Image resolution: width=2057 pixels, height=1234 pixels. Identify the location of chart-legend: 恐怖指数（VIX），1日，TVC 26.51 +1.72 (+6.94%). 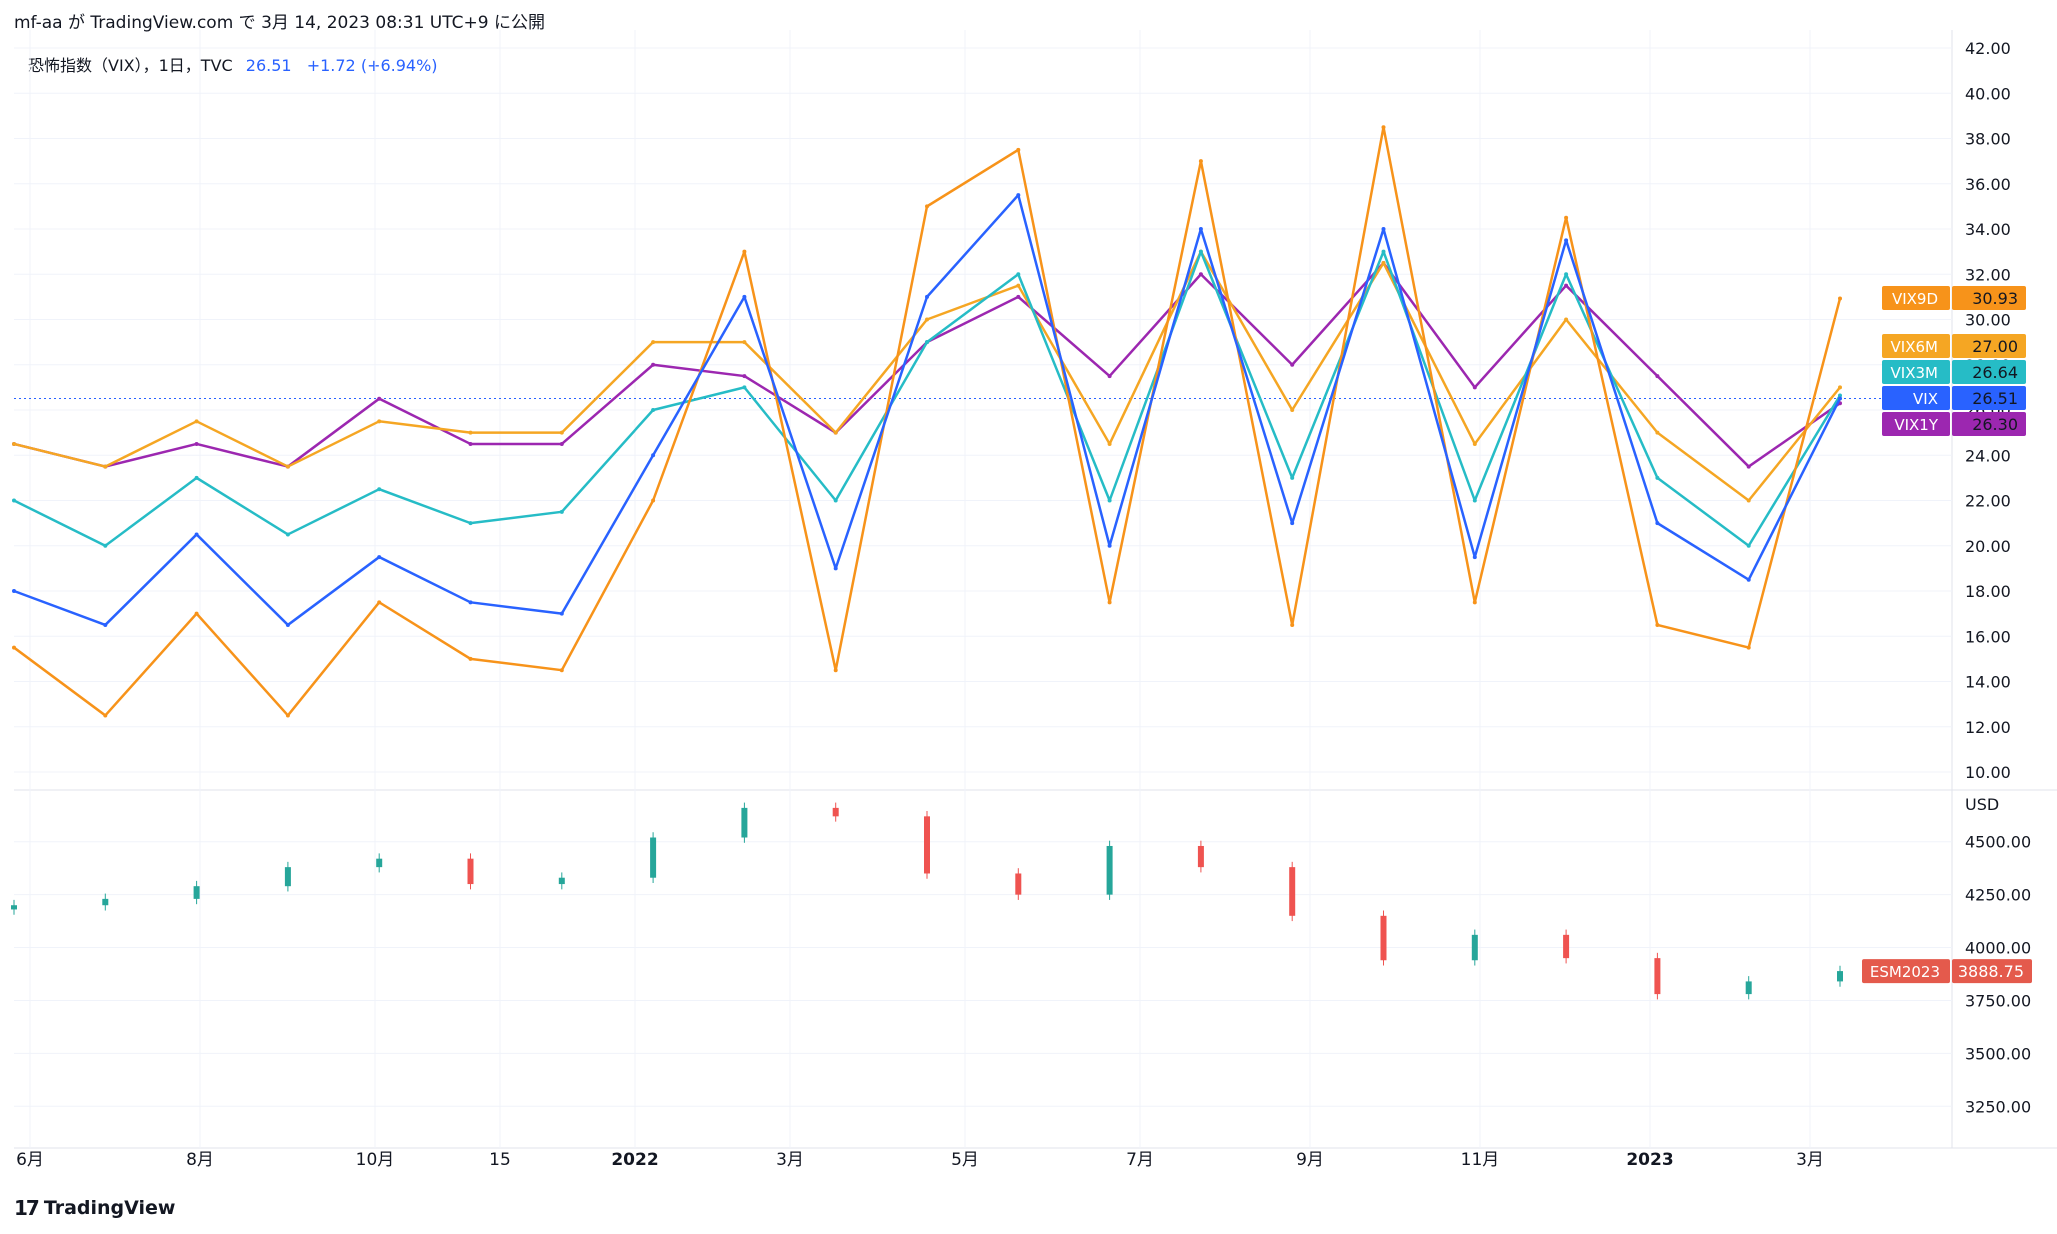
(233, 64).